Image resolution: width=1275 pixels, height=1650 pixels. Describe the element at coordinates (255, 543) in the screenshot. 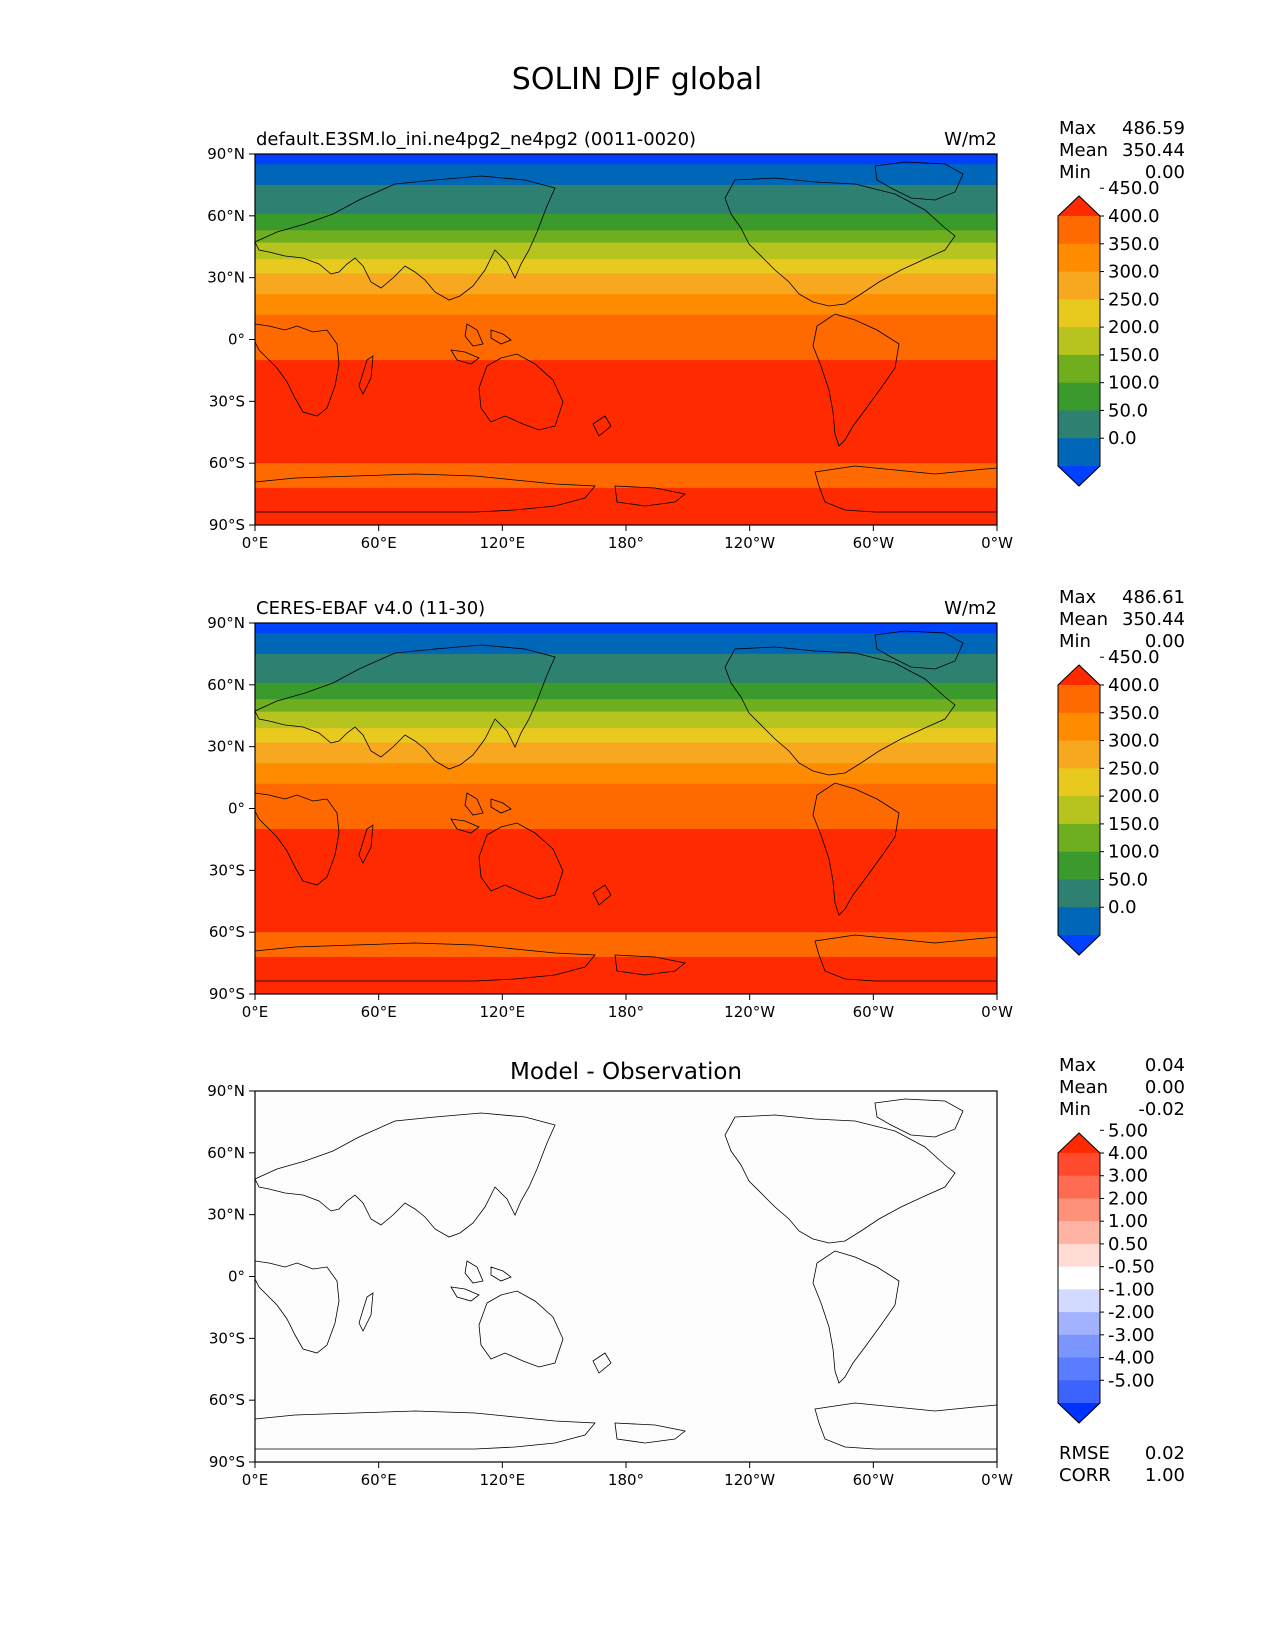

I see `x-tick-label: 0°E` at that location.